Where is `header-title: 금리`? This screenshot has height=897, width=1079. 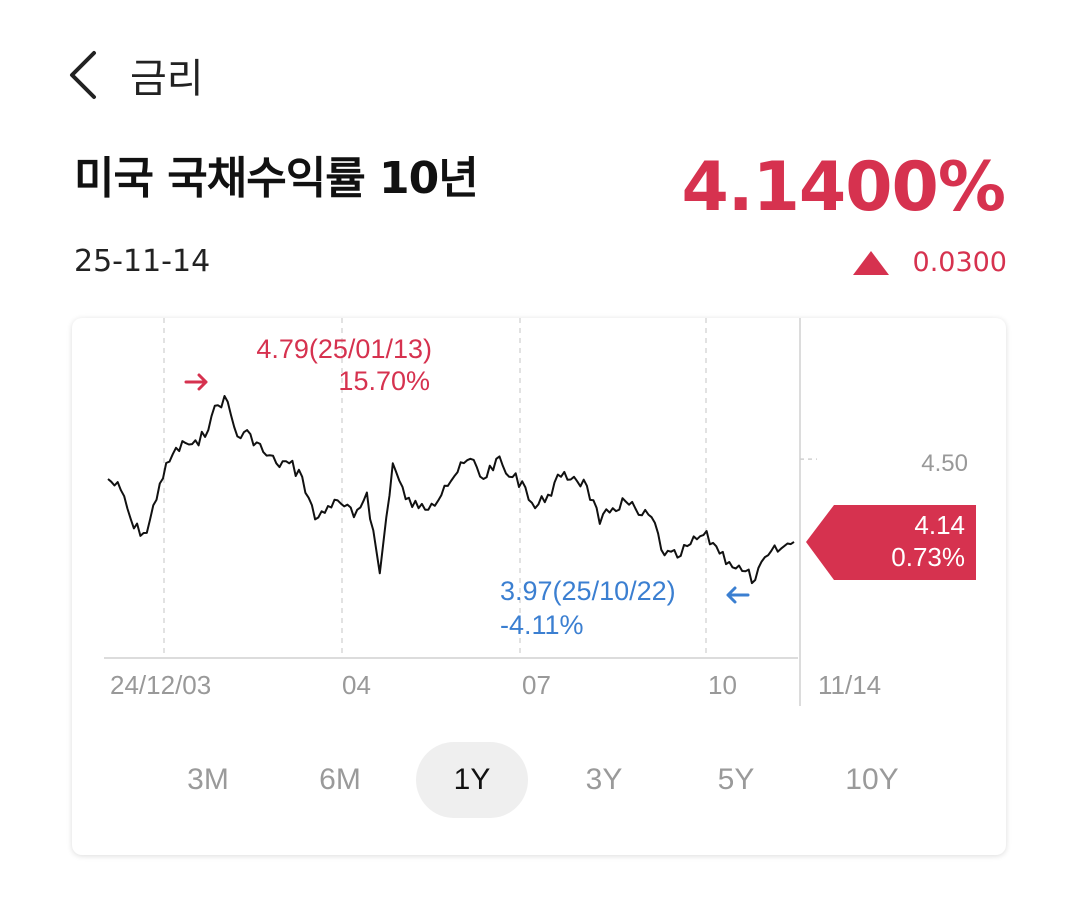 header-title: 금리 is located at coordinates (167, 79).